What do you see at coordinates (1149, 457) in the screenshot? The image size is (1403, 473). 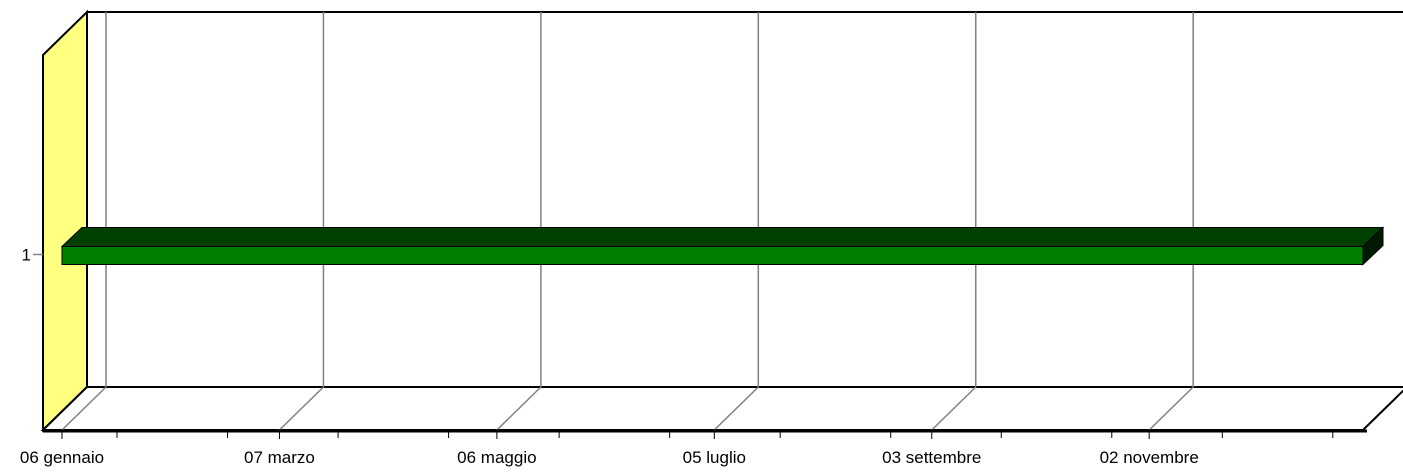 I see `x-tick-label: 02 novembre` at bounding box center [1149, 457].